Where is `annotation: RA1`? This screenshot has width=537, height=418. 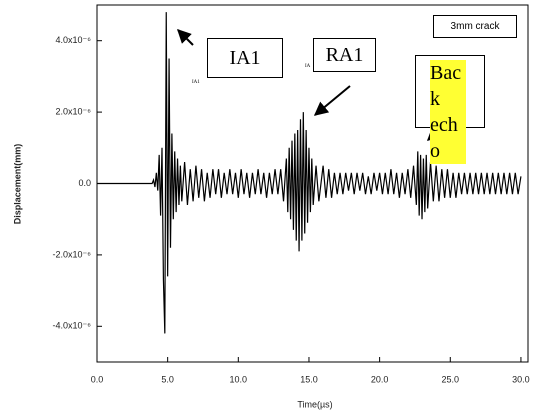
annotation: RA1 is located at coordinates (344, 55).